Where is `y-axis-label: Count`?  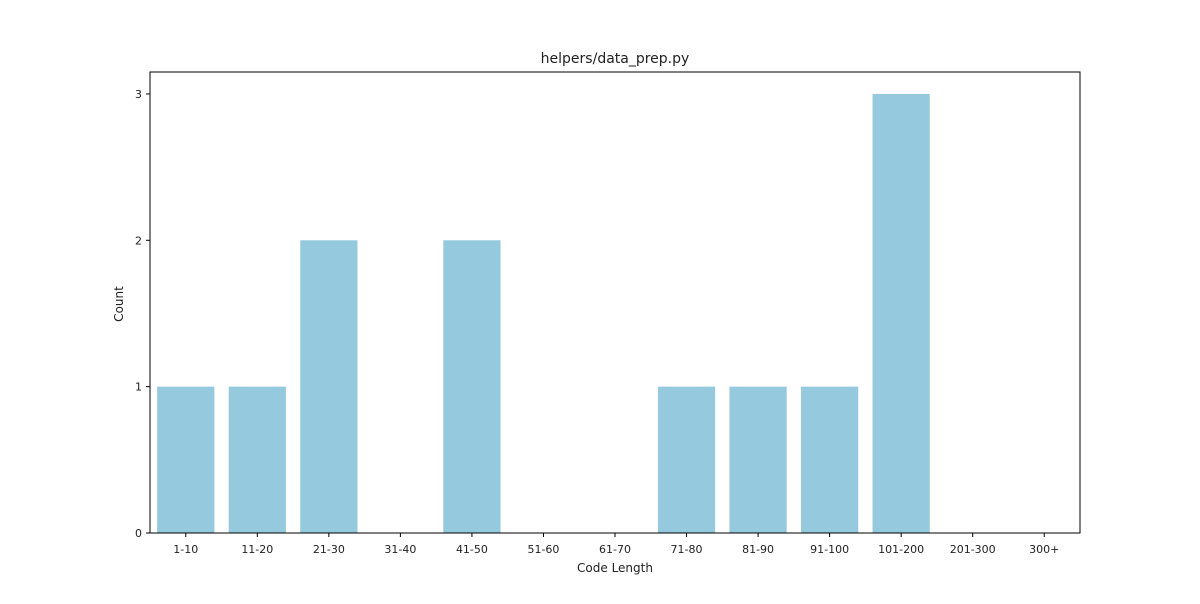
y-axis-label: Count is located at coordinates (119, 304).